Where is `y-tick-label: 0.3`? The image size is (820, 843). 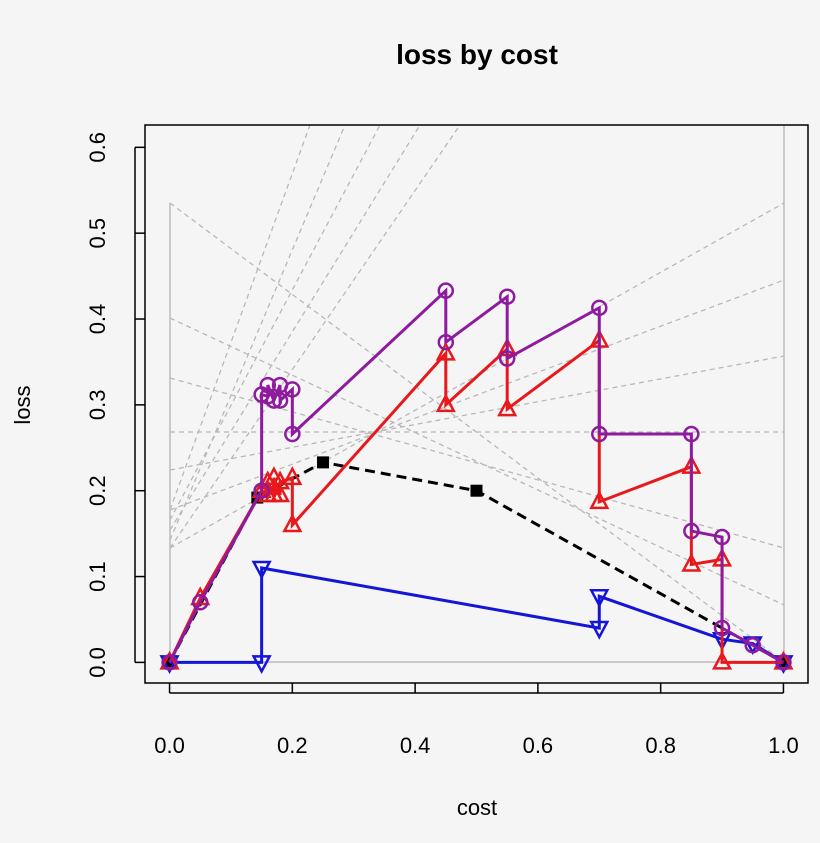 y-tick-label: 0.3 is located at coordinates (97, 405).